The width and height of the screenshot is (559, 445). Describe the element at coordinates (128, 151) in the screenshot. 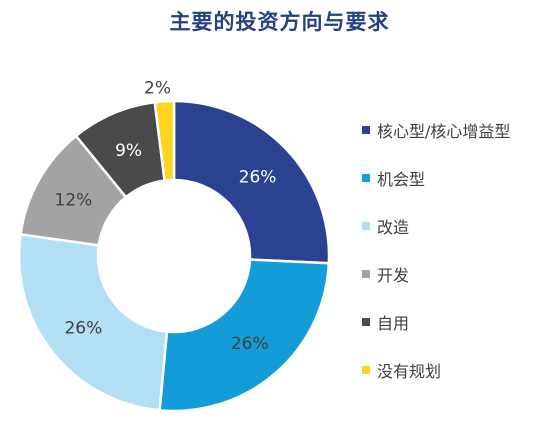

I see `slice-label-4: 9%` at that location.